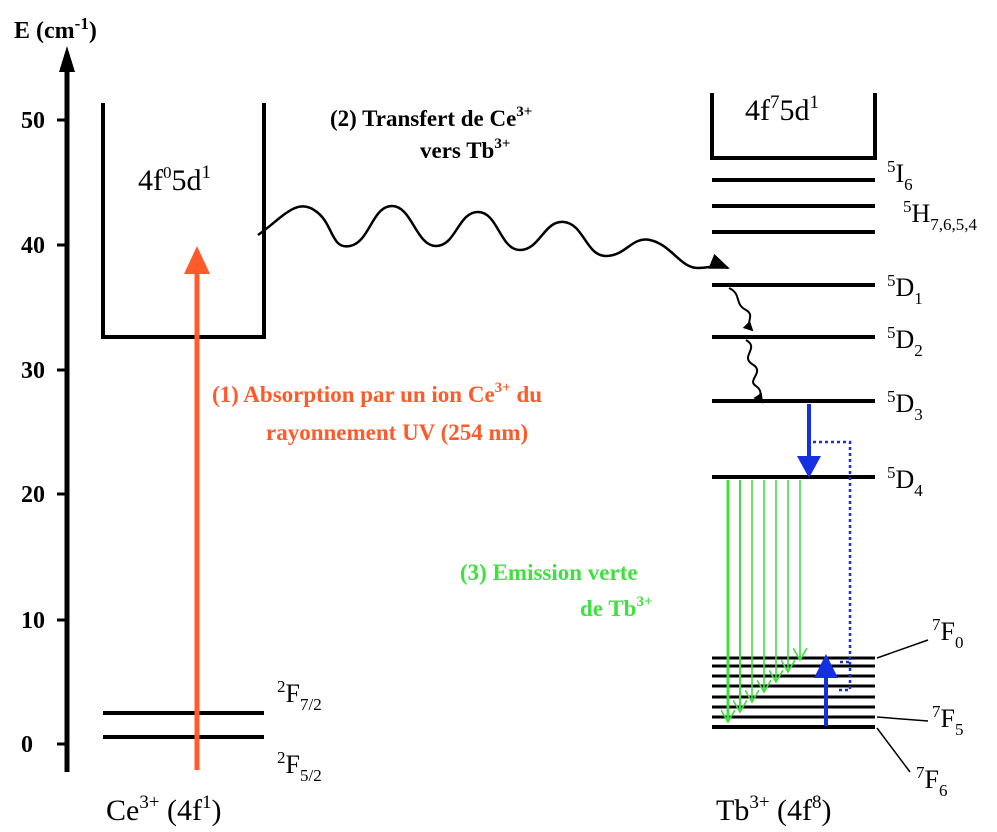 The height and width of the screenshot is (832, 997). Describe the element at coordinates (33, 495) in the screenshot. I see `tick-label-20: 20` at that location.